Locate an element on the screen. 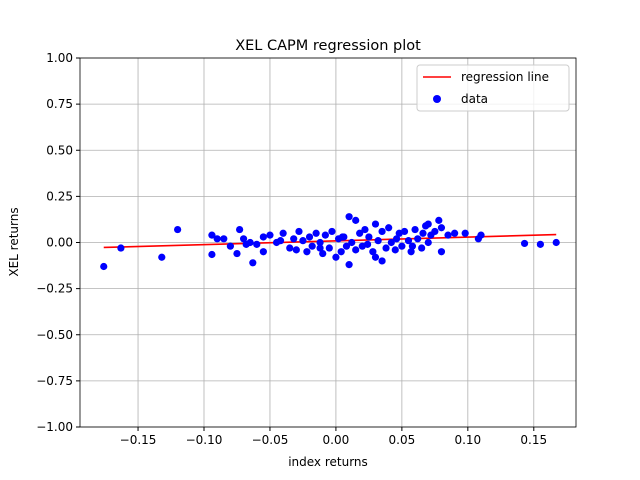  y-tick-label: −0.75 is located at coordinates (54, 381).